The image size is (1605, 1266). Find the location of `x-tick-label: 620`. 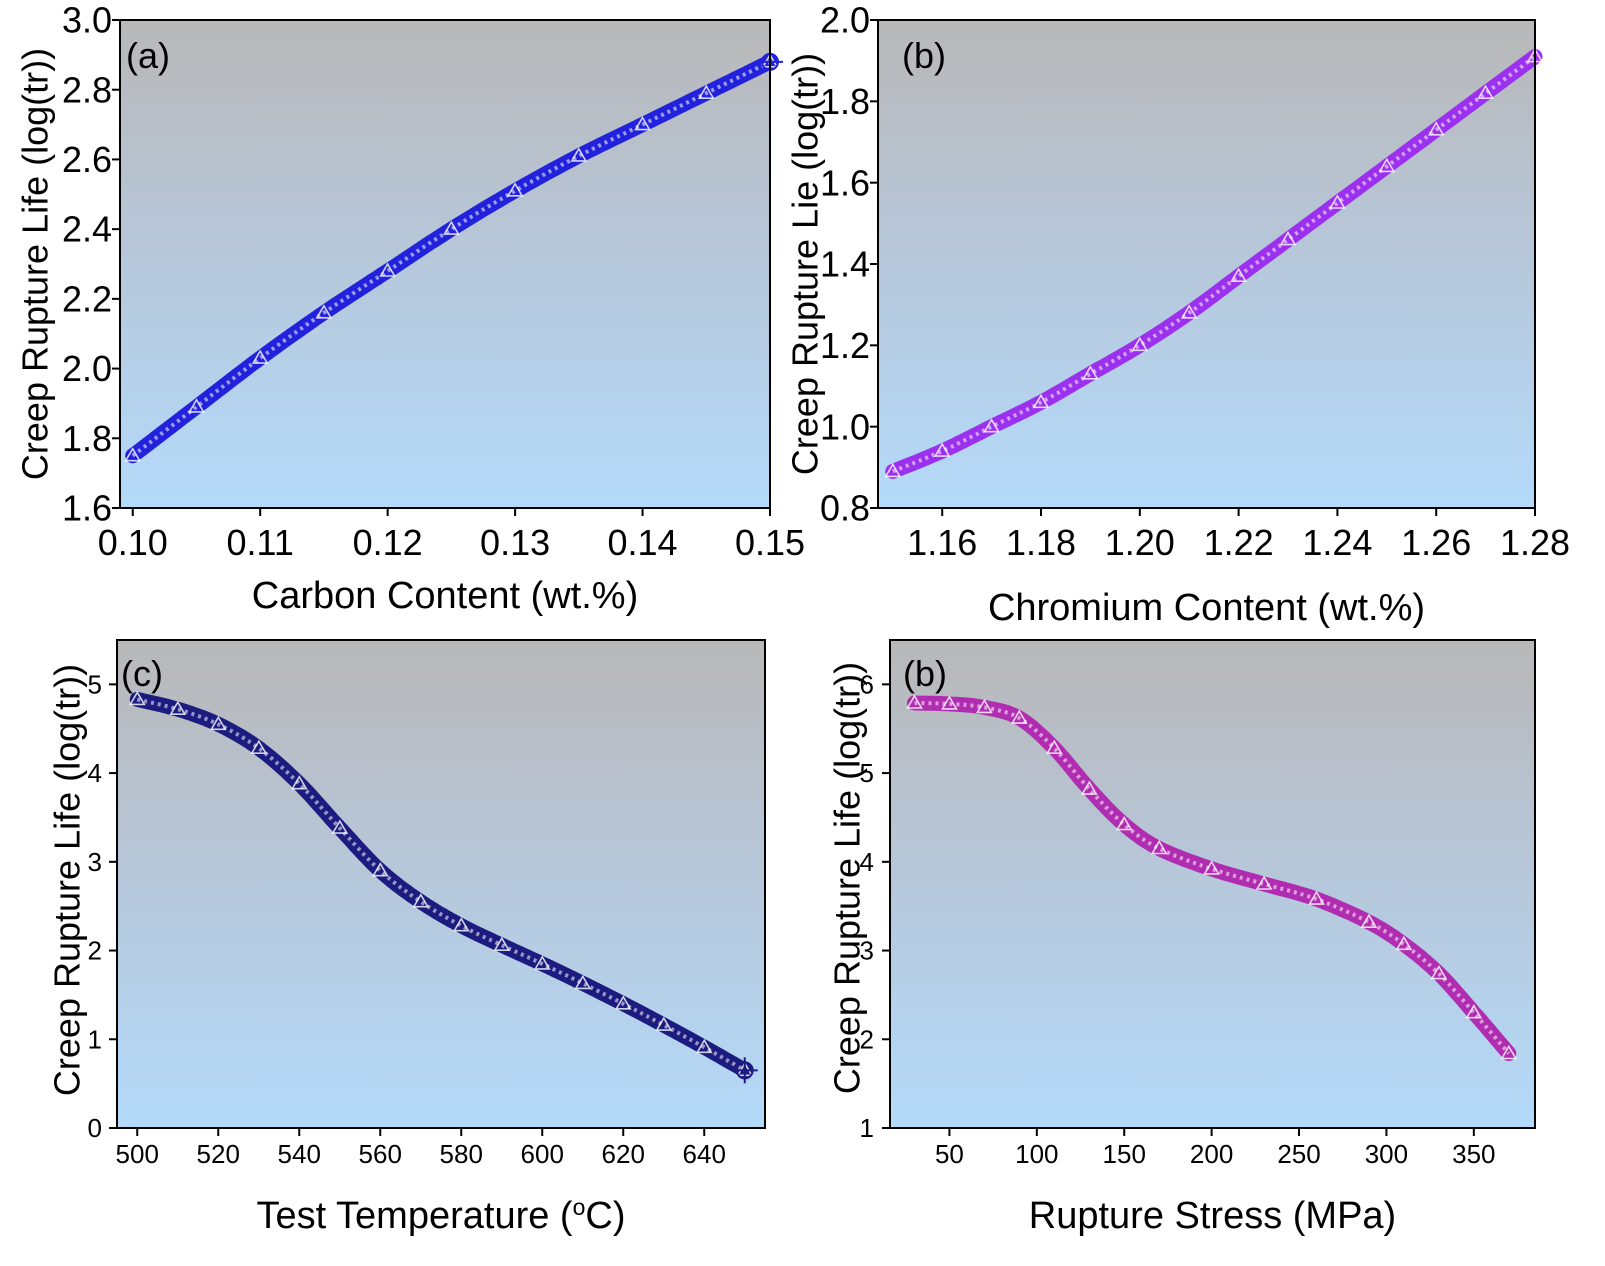

x-tick-label: 620 is located at coordinates (623, 1154).